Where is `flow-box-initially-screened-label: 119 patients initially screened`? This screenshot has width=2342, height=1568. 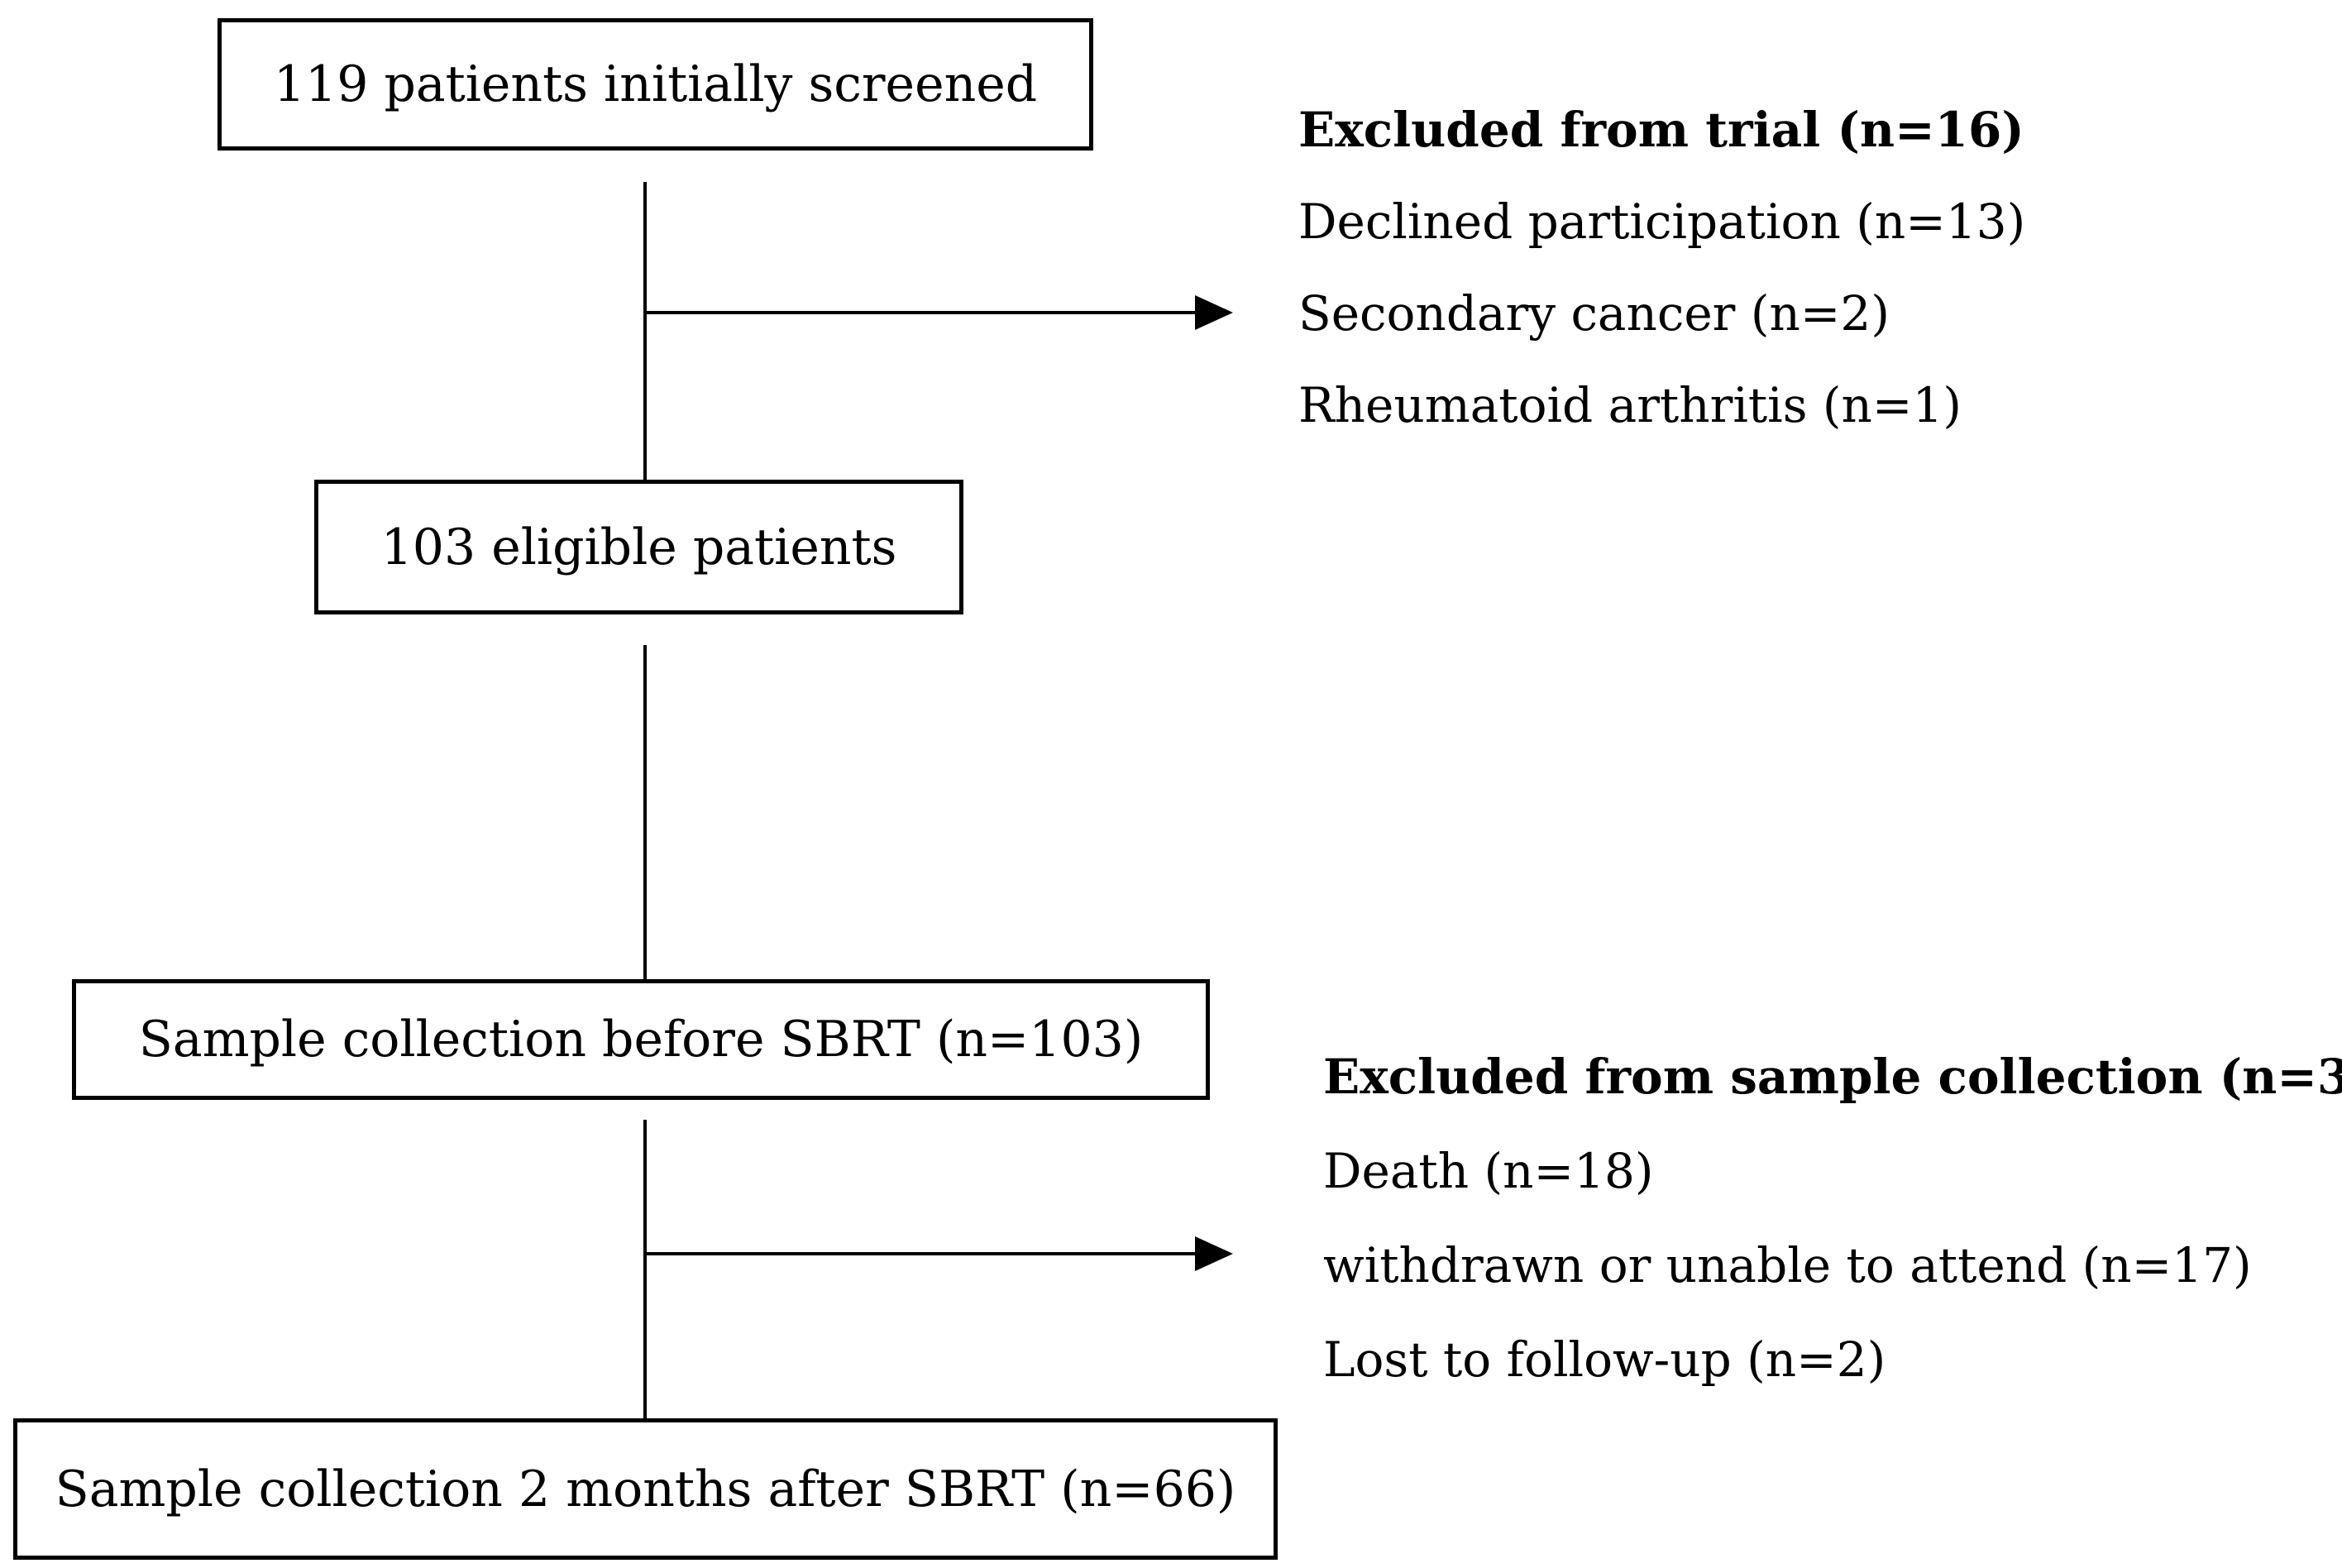 flow-box-initially-screened-label: 119 patients initially screened is located at coordinates (656, 84).